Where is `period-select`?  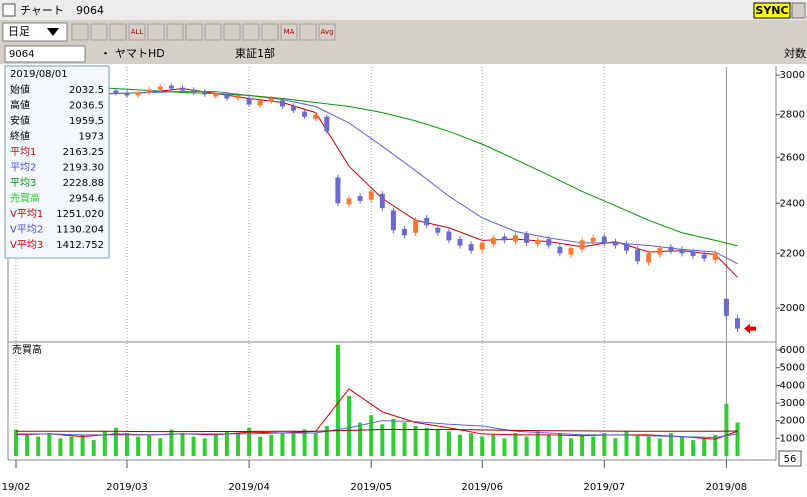
period-select is located at coordinates (35, 32).